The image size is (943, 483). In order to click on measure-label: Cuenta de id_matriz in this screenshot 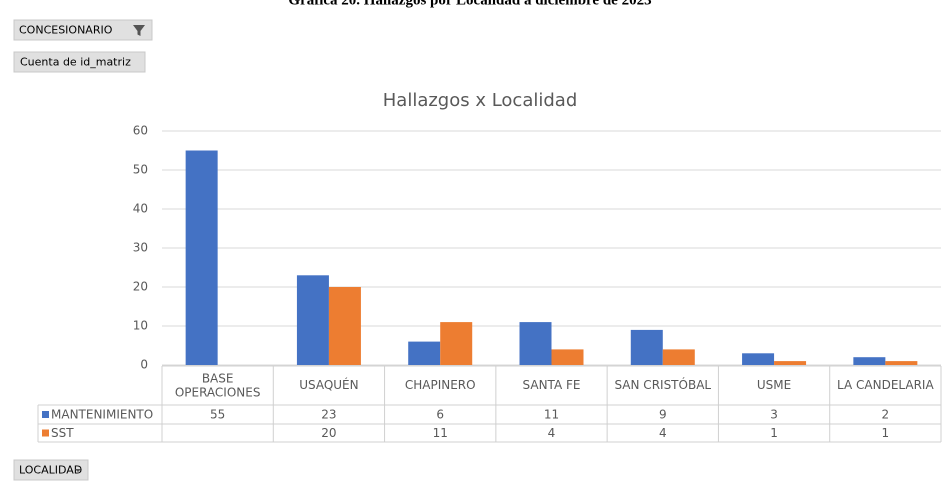, I will do `click(75, 62)`.